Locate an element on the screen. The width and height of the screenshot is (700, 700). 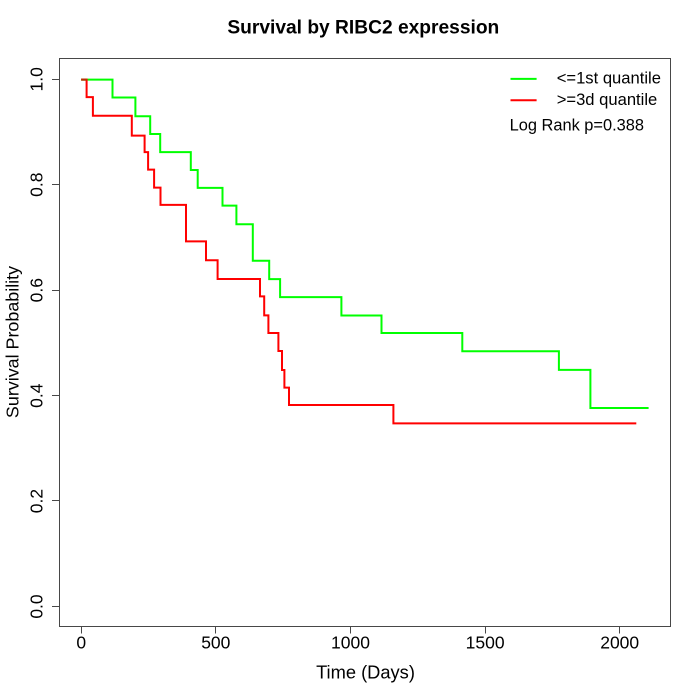
svg-text: <=1st quantile is located at coordinates (609, 78).